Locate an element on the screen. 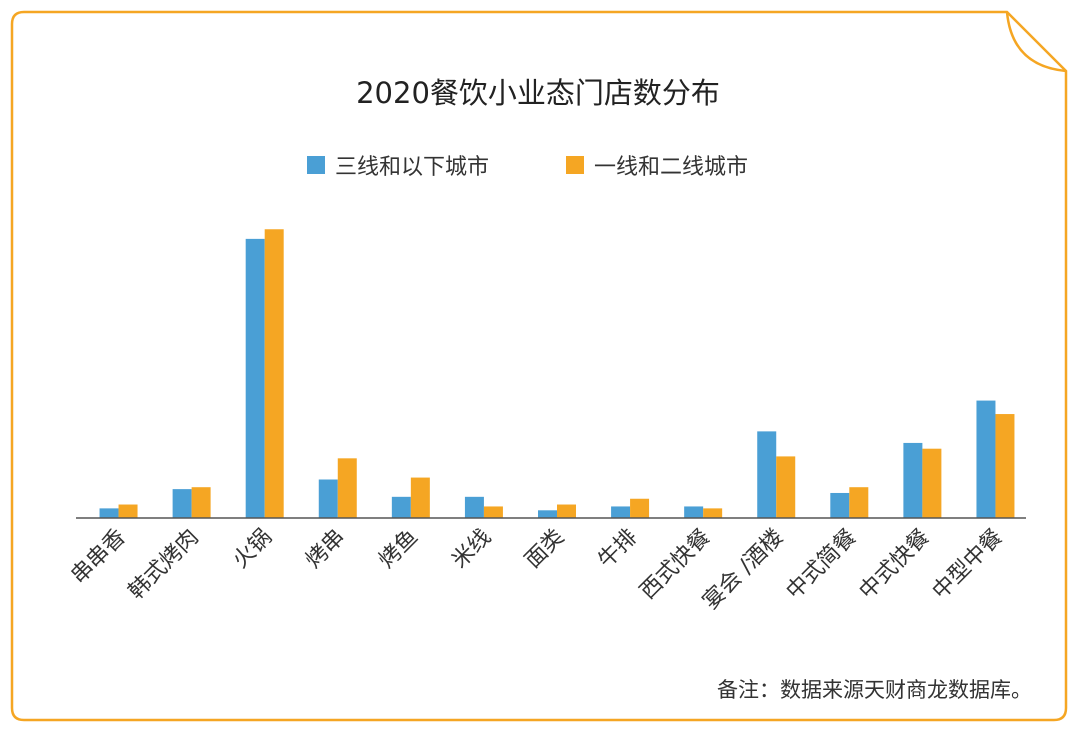 Image resolution: width=1080 pixels, height=737 pixels. source-note: 备注：数据来源天财商龙数据库。 is located at coordinates (874, 690).